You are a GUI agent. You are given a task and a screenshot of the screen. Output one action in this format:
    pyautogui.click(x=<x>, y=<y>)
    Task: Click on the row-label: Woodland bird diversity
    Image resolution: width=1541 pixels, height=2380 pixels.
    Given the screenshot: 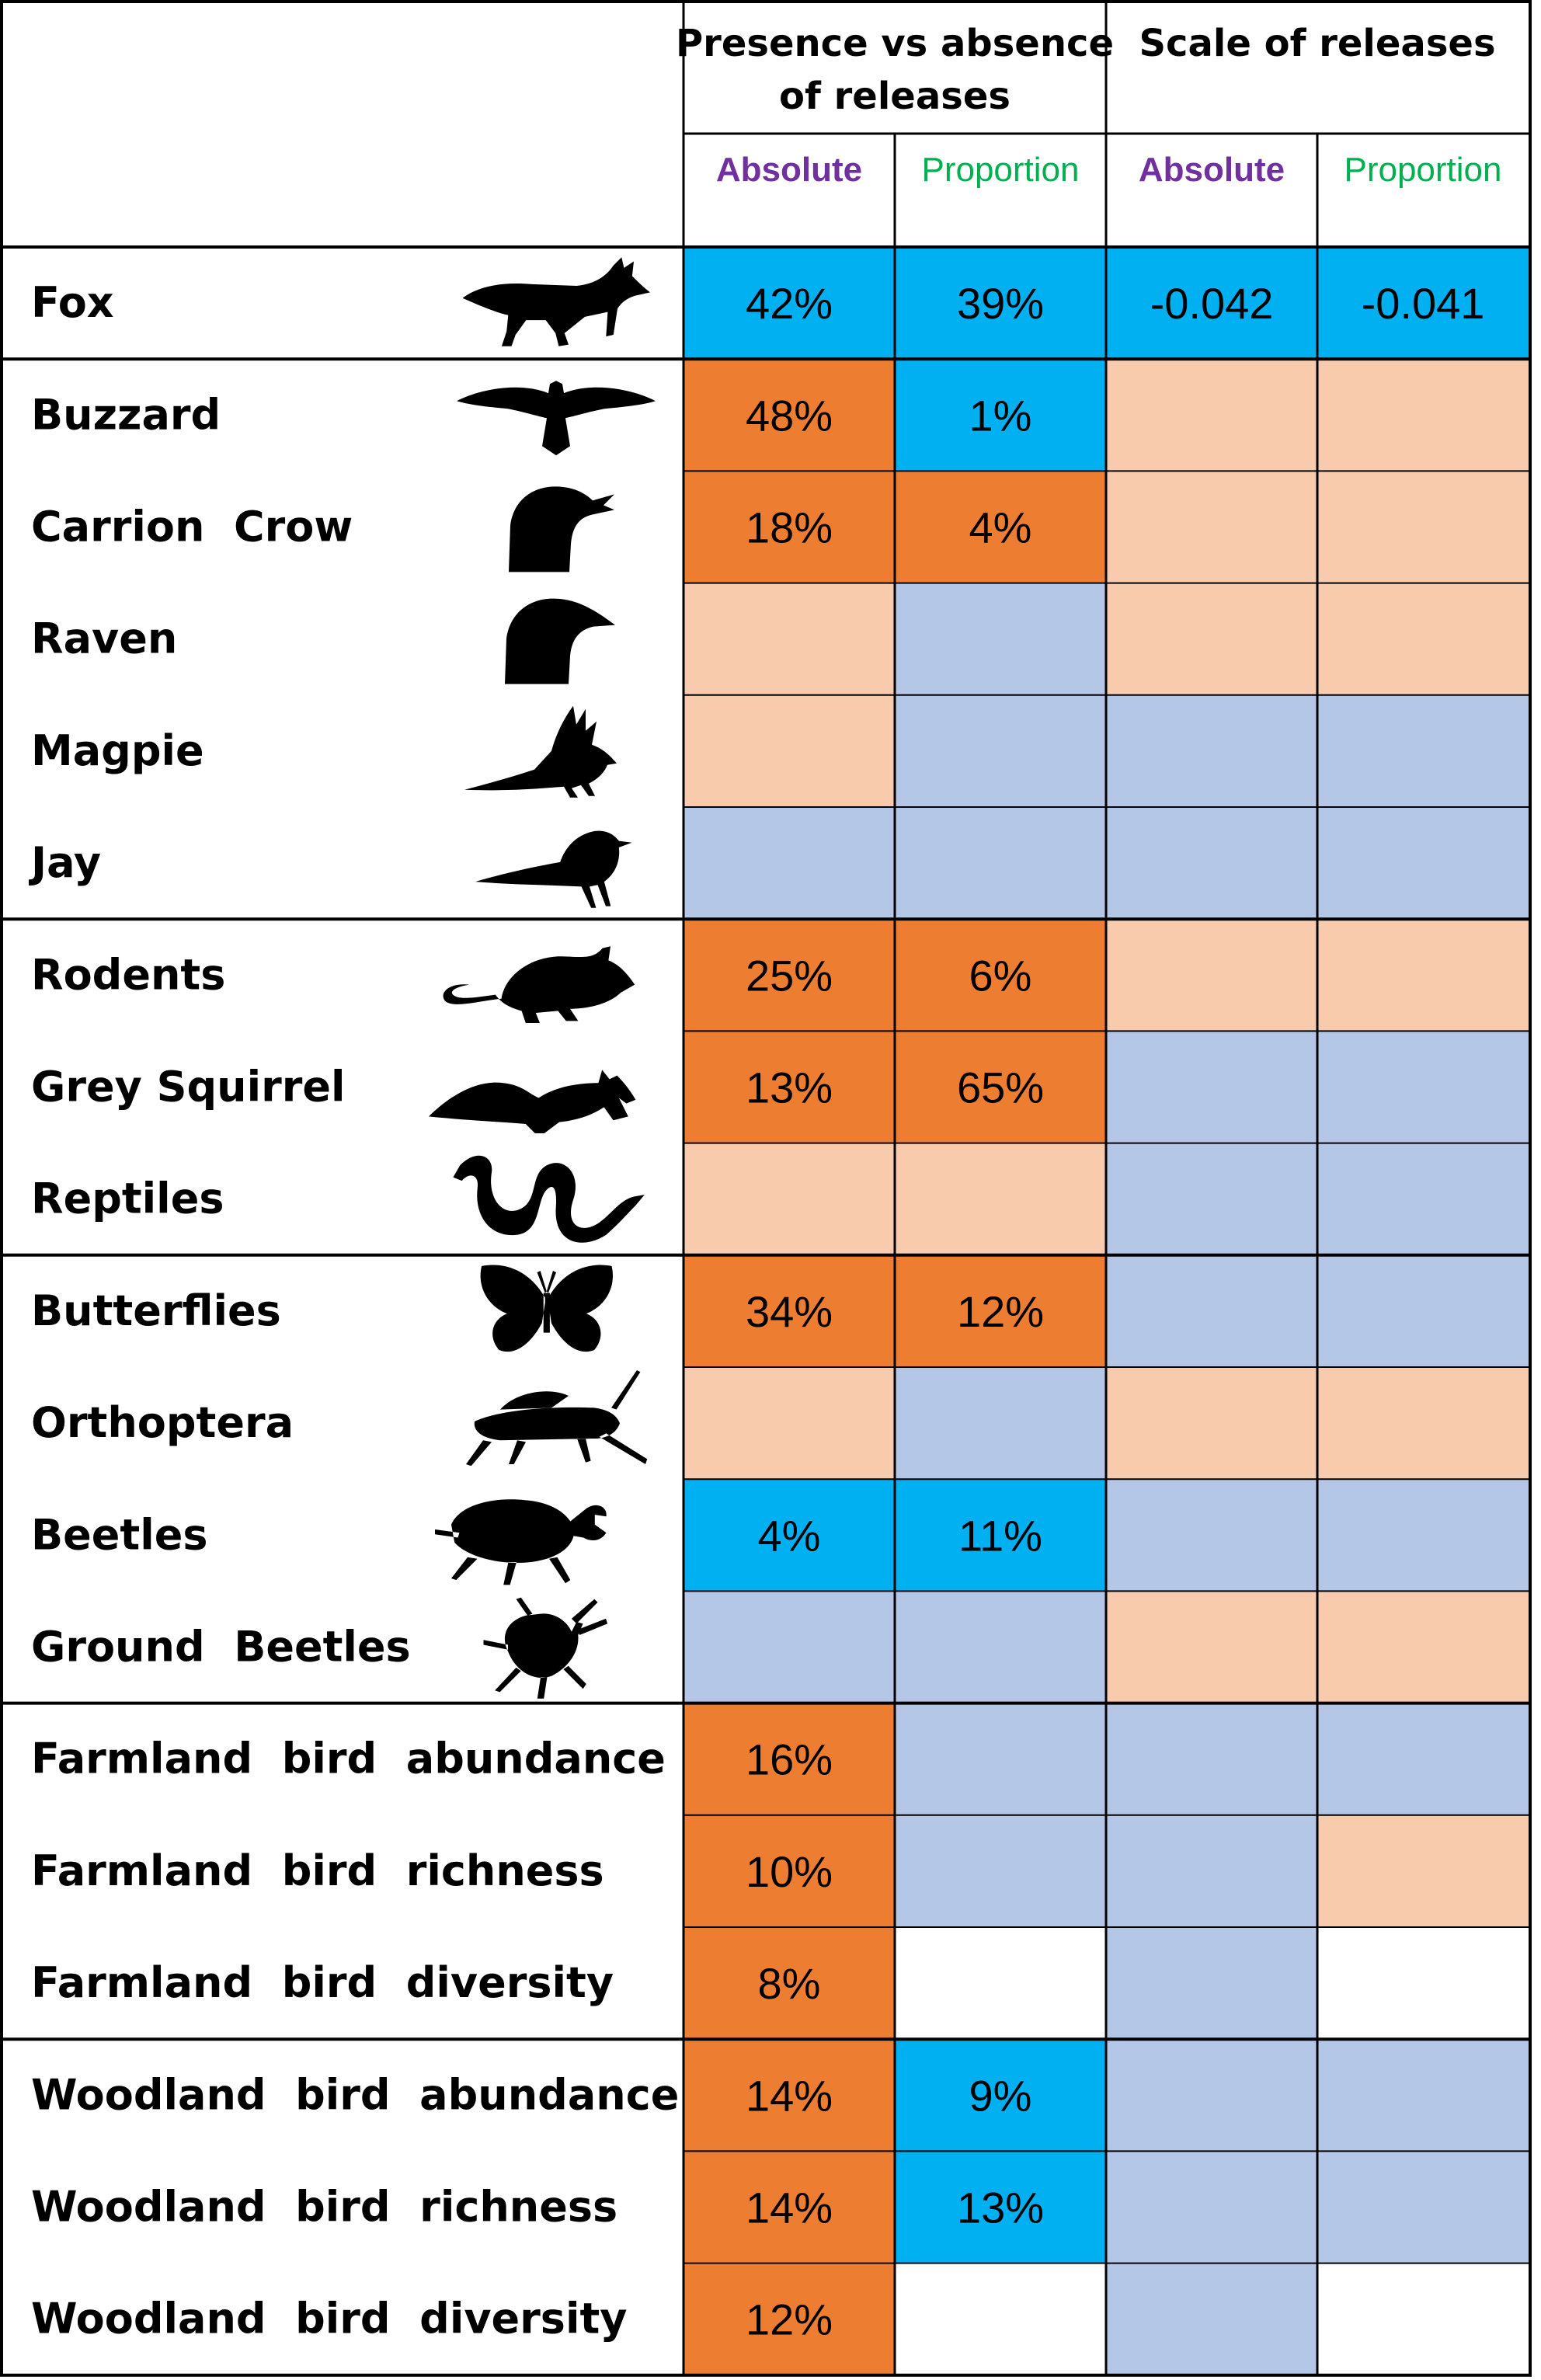 What is the action you would take?
    pyautogui.click(x=329, y=2319)
    